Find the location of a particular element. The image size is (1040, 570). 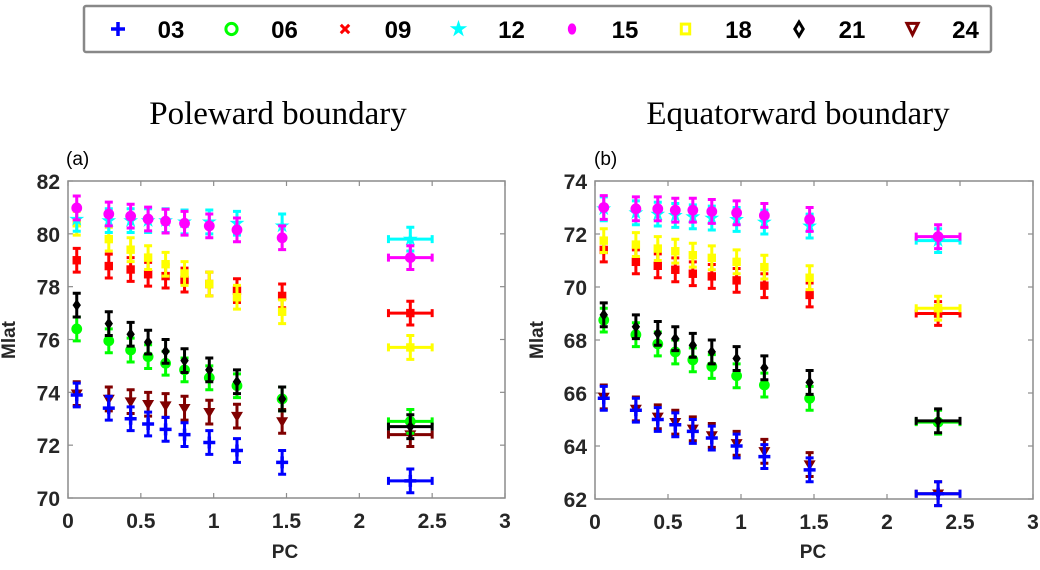

panel-a-ylabel: Mlat is located at coordinates (10, 339).